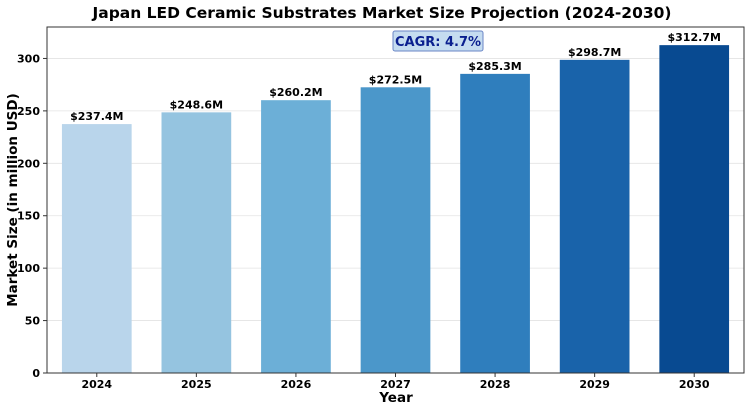 Image resolution: width=750 pixels, height=410 pixels. Describe the element at coordinates (196, 384) in the screenshot. I see `x-tick-label: 2025` at that location.